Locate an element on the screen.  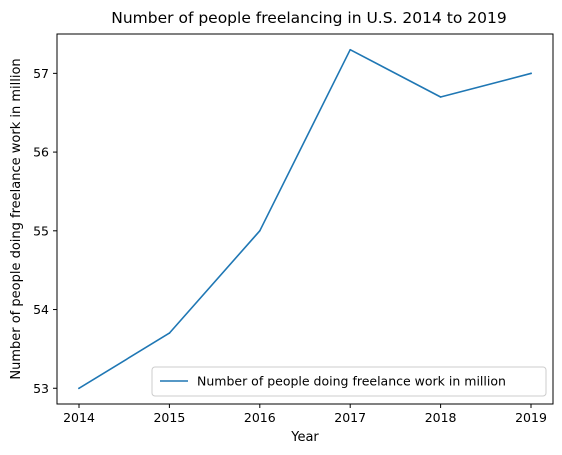
y-tick-label: 56 is located at coordinates (41, 152).